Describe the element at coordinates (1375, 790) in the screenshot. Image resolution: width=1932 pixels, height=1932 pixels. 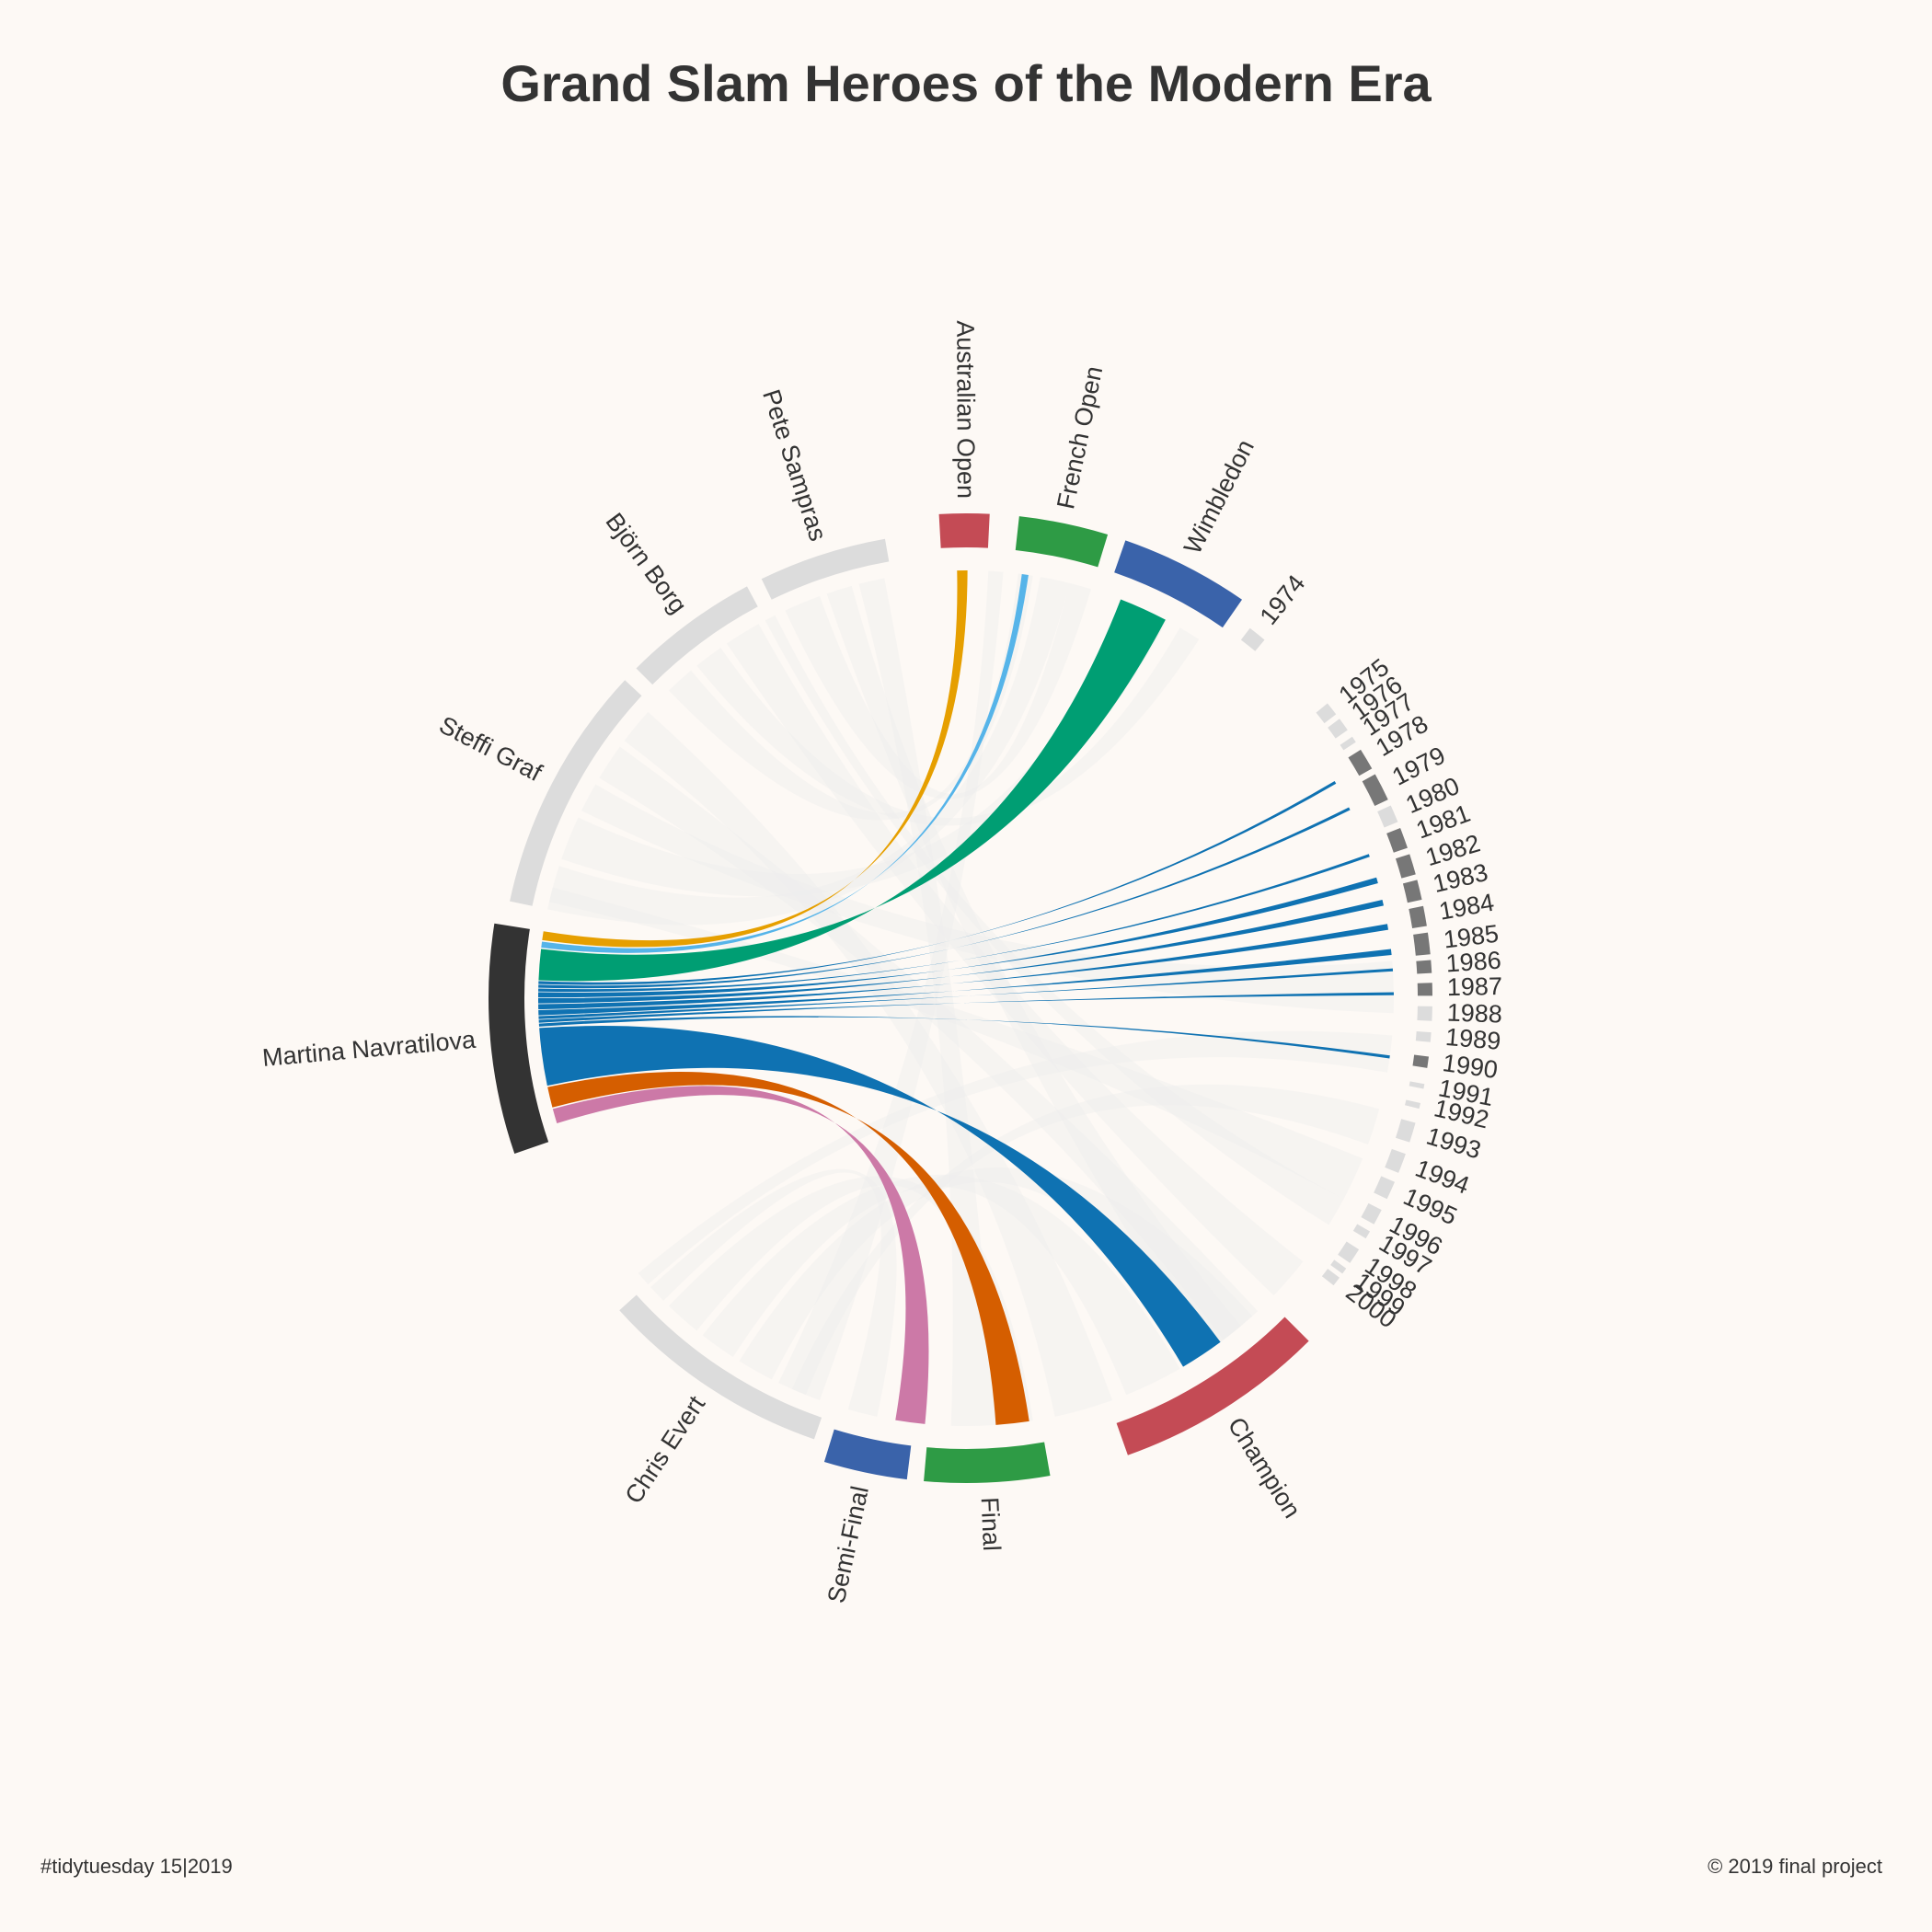
I see `segment-1979` at that location.